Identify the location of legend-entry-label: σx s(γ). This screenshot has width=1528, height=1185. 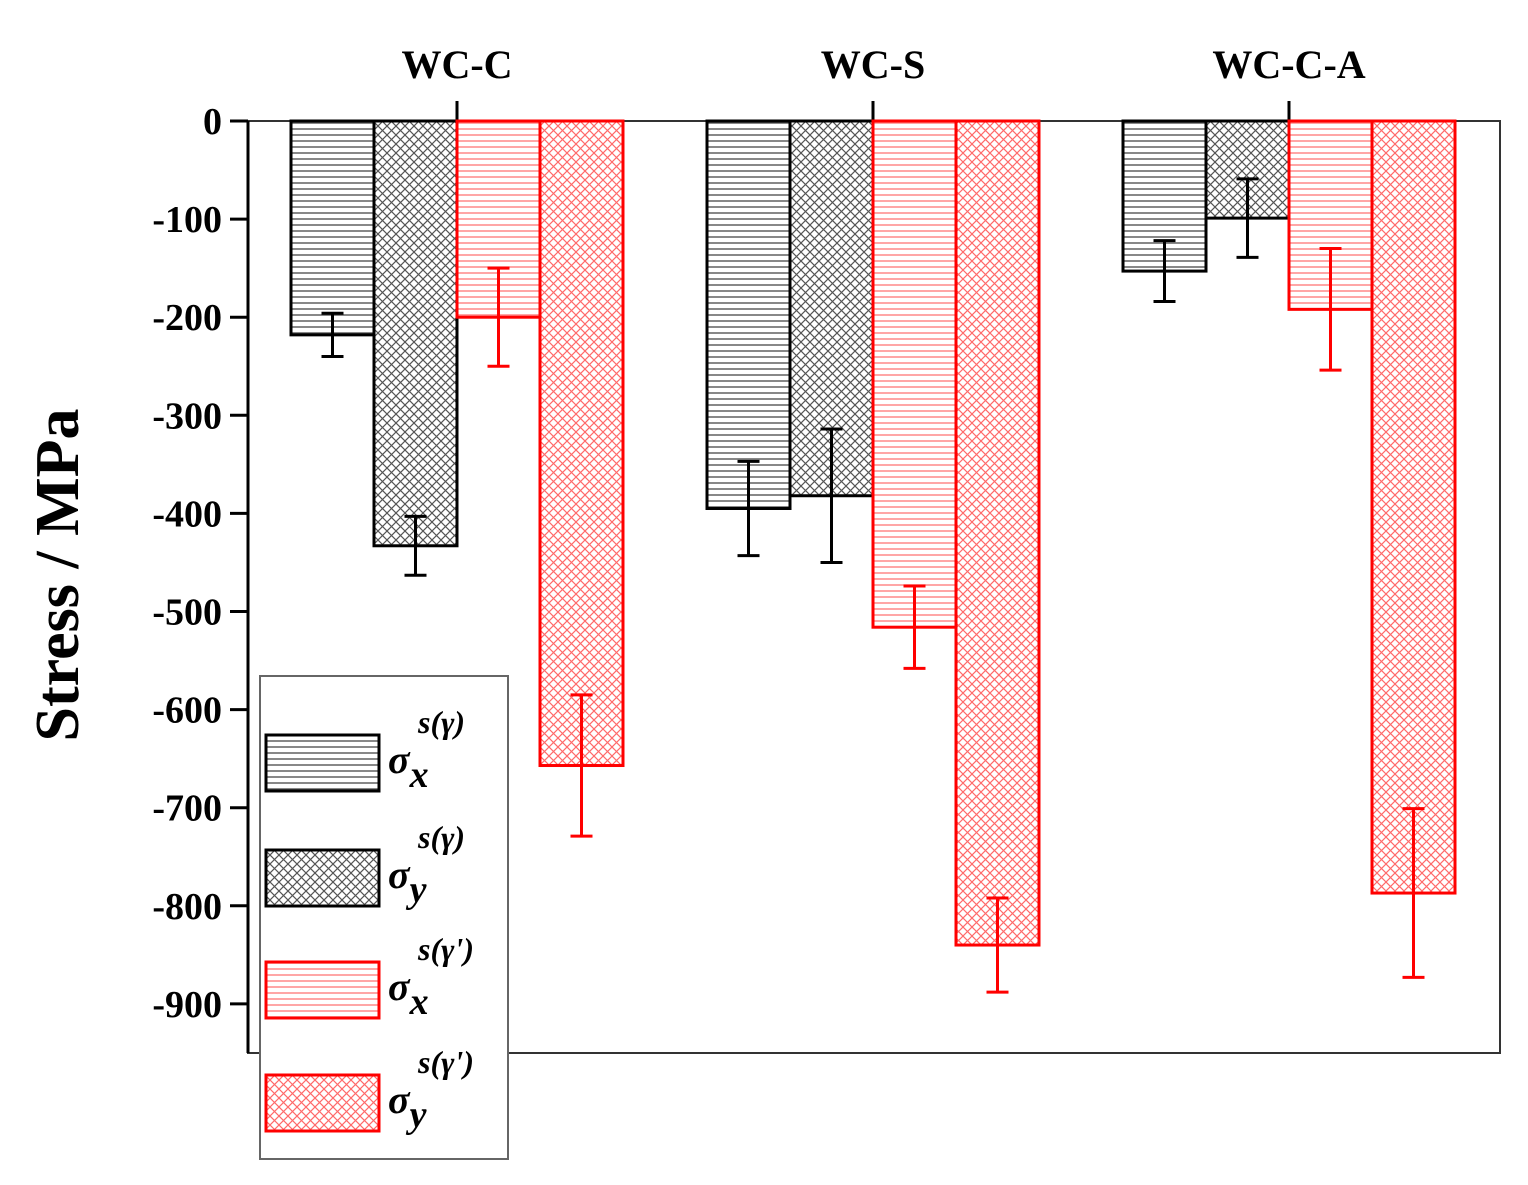
(426, 750).